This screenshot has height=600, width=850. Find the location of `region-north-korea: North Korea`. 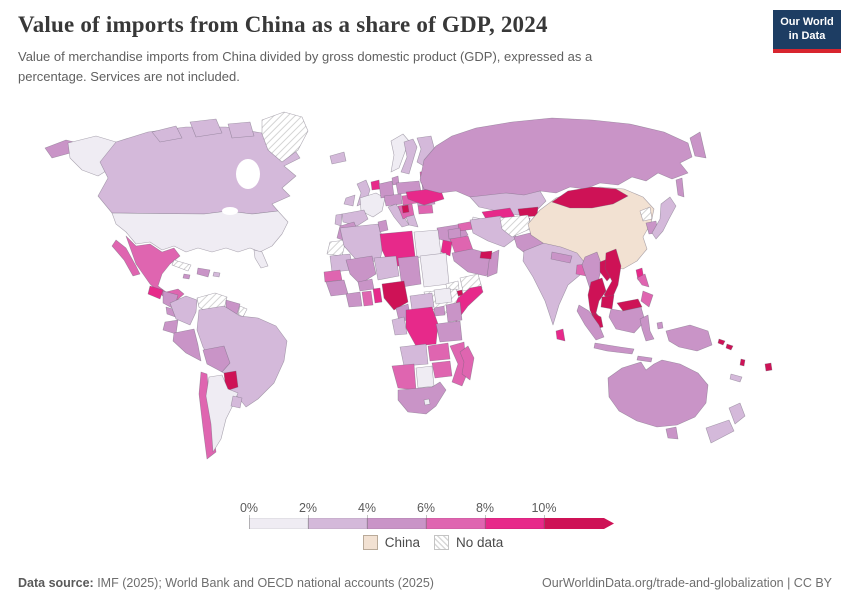

region-north-korea: North Korea is located at coordinates (646, 214).